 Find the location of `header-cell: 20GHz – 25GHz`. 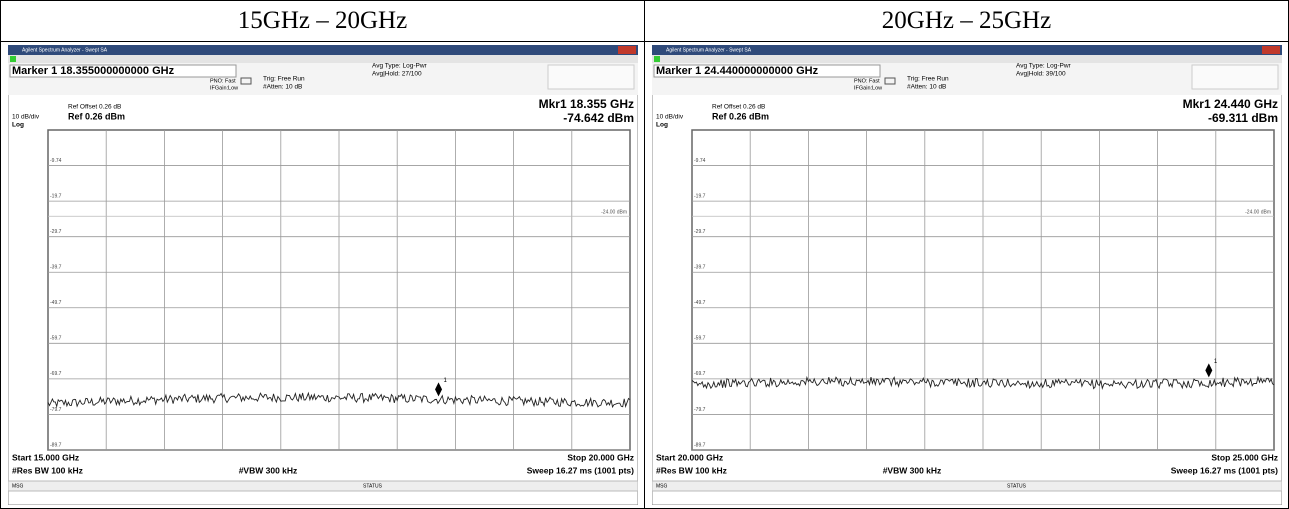

header-cell: 20GHz – 25GHz is located at coordinates (966, 21).